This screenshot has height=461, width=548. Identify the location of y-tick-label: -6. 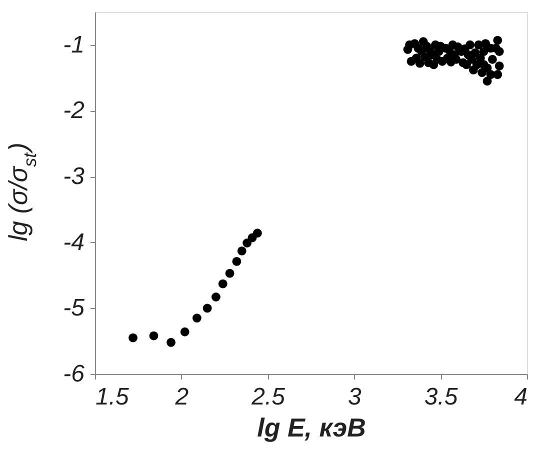
(74, 374).